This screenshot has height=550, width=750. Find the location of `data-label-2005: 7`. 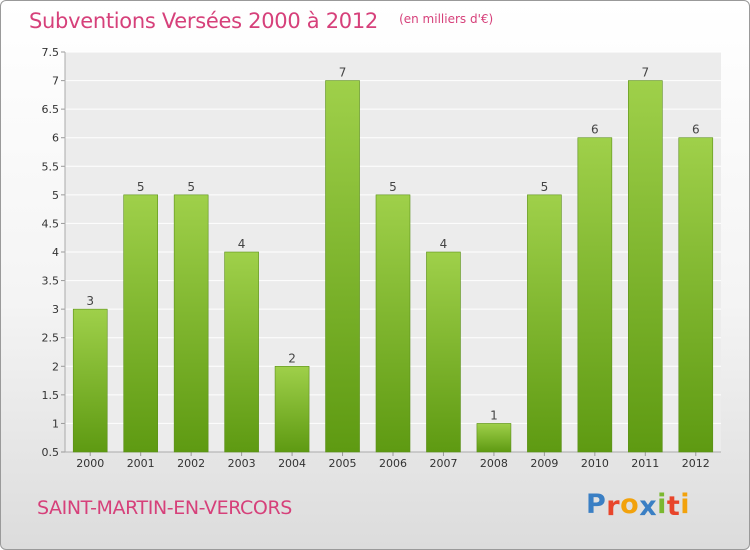

data-label-2005: 7 is located at coordinates (343, 73).